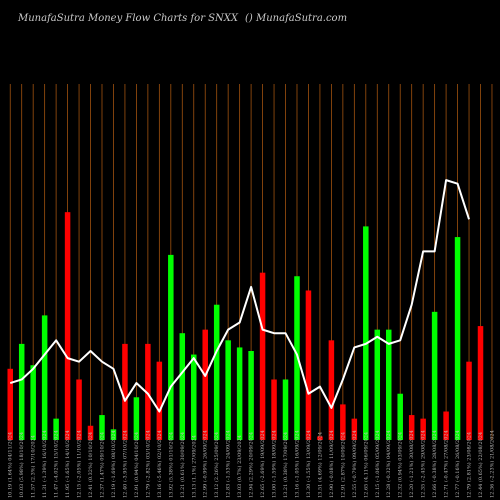  What do you see at coordinates (193, 466) in the screenshot?
I see `x-tick-label: 13.13 (1.1%) 27/09/2024` at bounding box center [193, 466].